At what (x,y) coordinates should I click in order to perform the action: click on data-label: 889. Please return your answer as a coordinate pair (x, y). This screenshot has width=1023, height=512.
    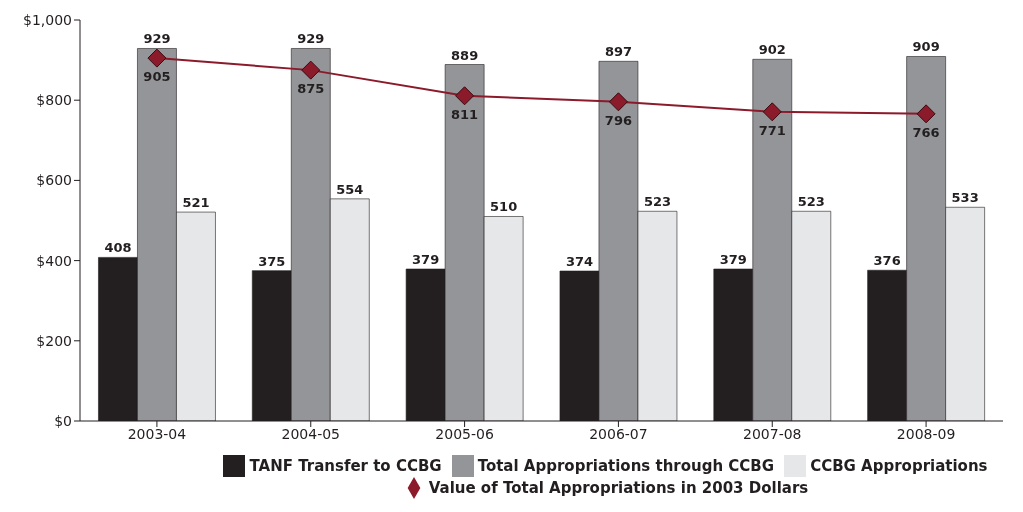
    Looking at the image, I should click on (465, 55).